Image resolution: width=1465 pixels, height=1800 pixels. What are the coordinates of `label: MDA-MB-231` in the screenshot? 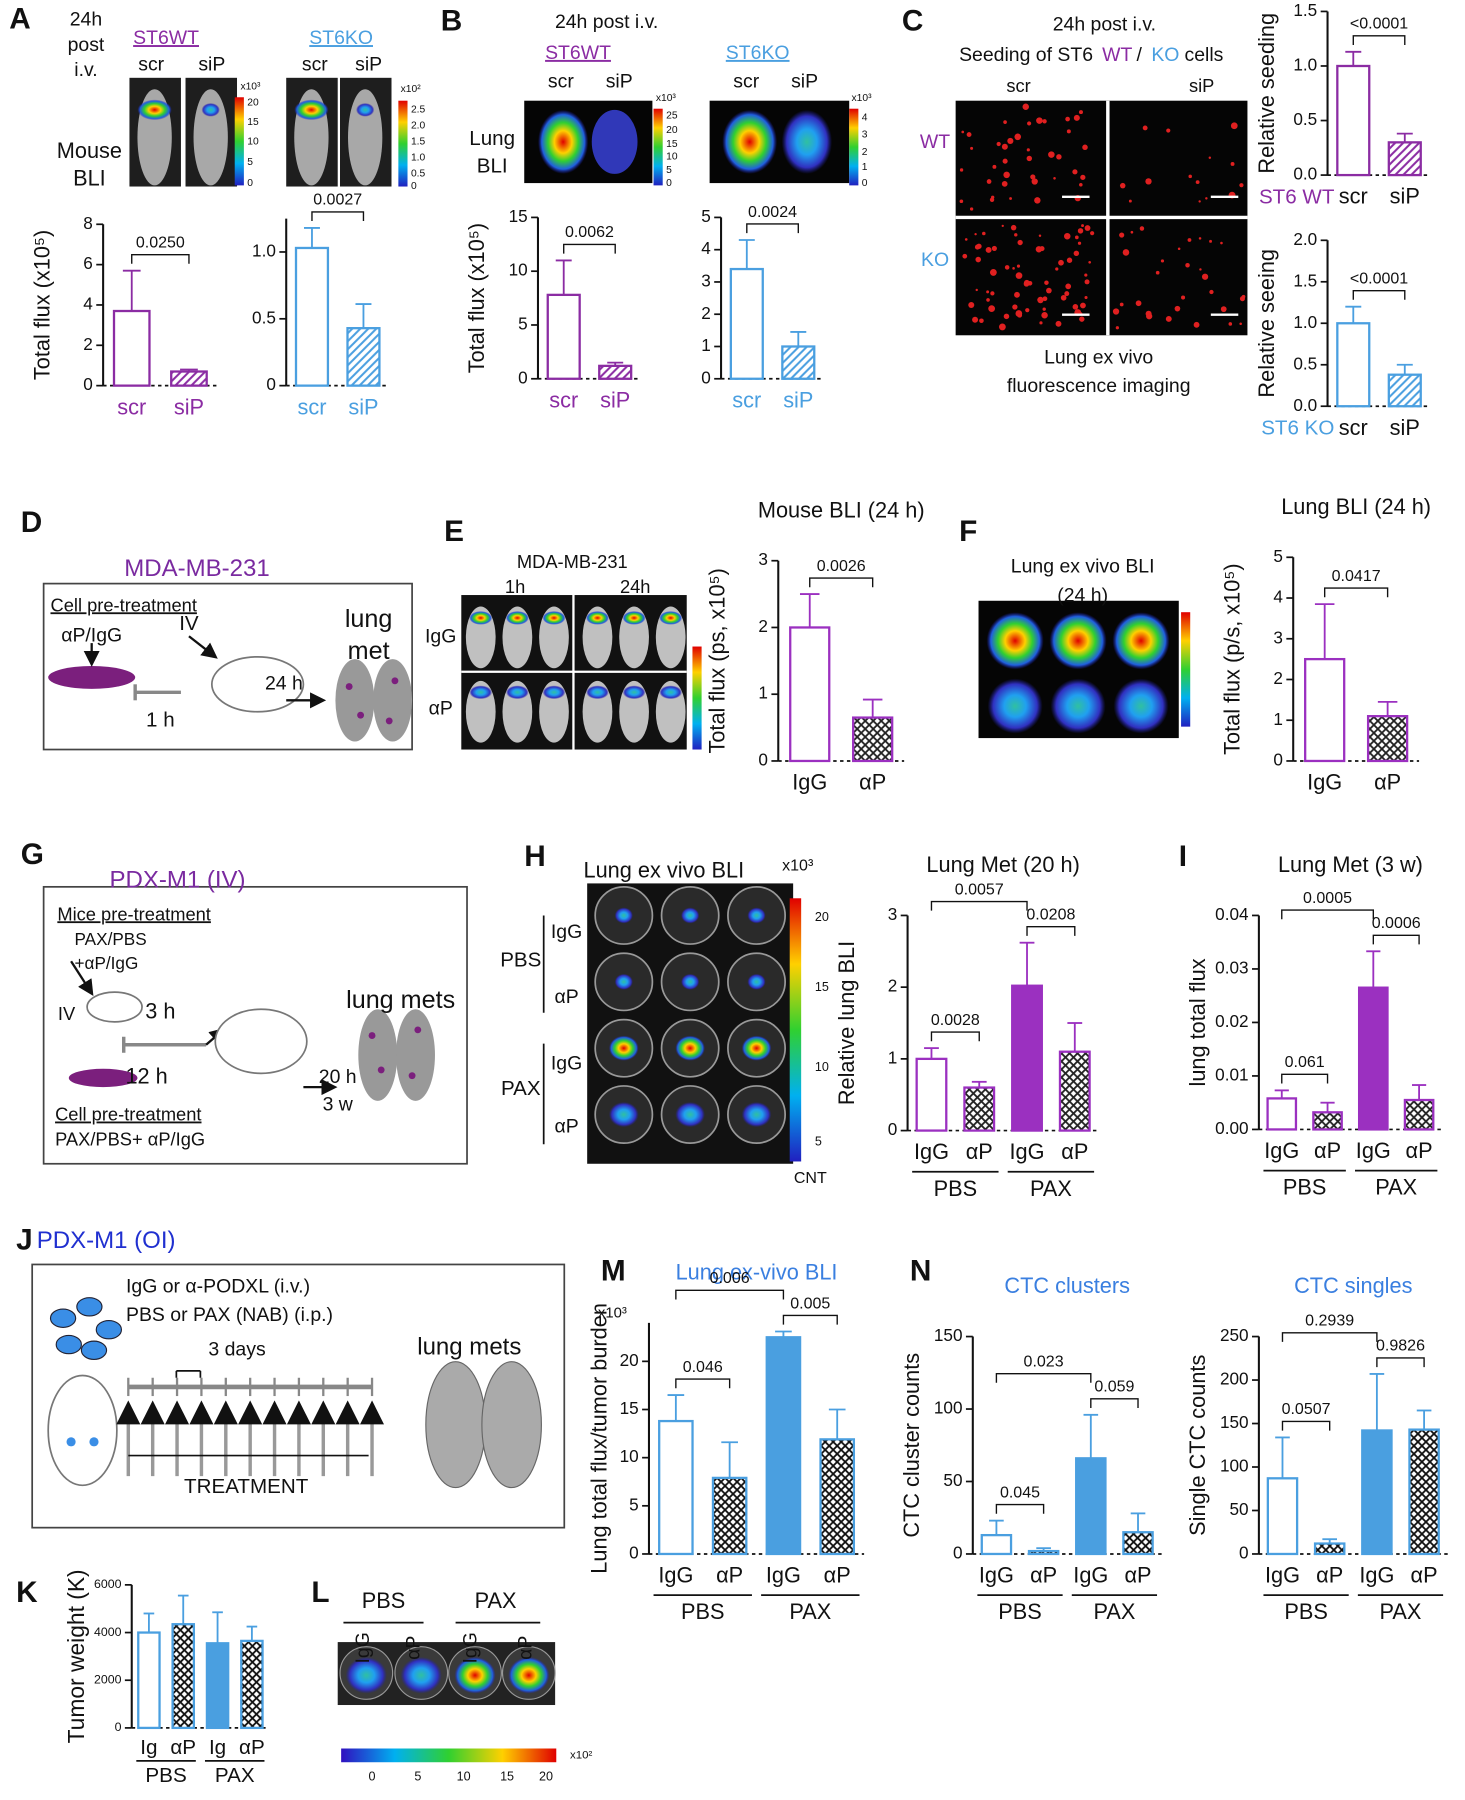 It's located at (572, 561).